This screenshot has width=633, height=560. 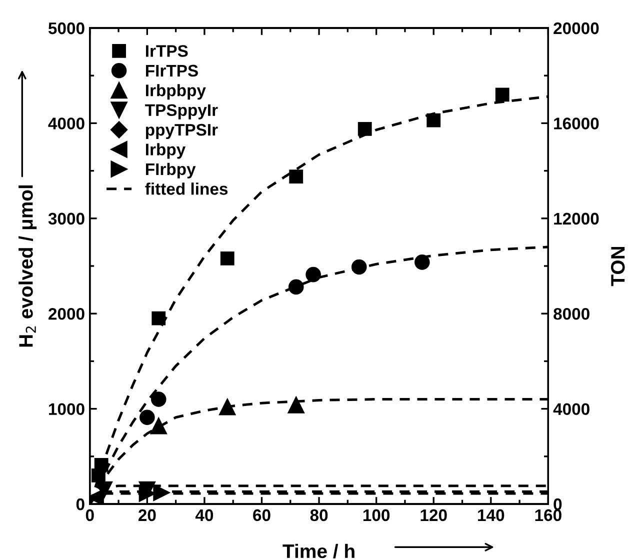 What do you see at coordinates (66, 218) in the screenshot?
I see `y-tick-label: 3000` at bounding box center [66, 218].